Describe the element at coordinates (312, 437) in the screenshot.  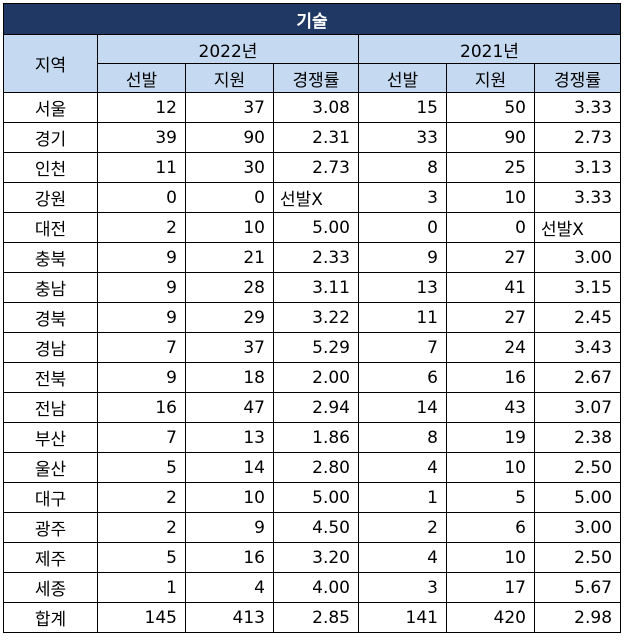
I see `table-row: 부산 7 13 1.86 8 19 2.38` at that location.